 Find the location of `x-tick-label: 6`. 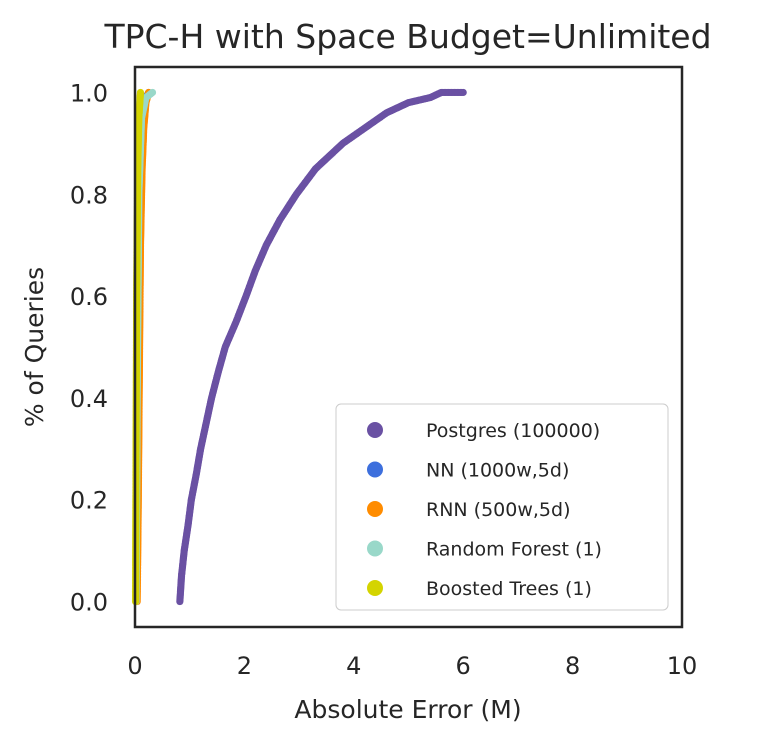

x-tick-label: 6 is located at coordinates (463, 666).